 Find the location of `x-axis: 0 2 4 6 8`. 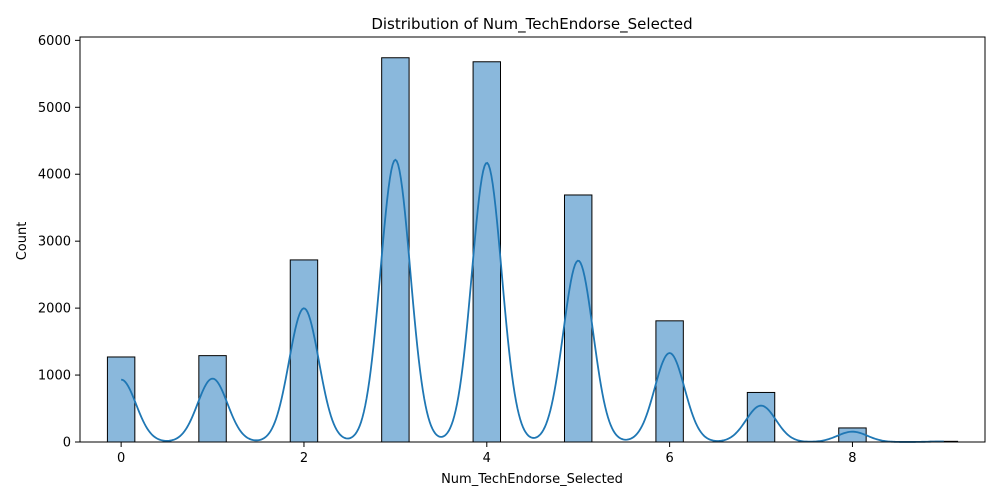

x-axis: 0 2 4 6 8 is located at coordinates (487, 454).